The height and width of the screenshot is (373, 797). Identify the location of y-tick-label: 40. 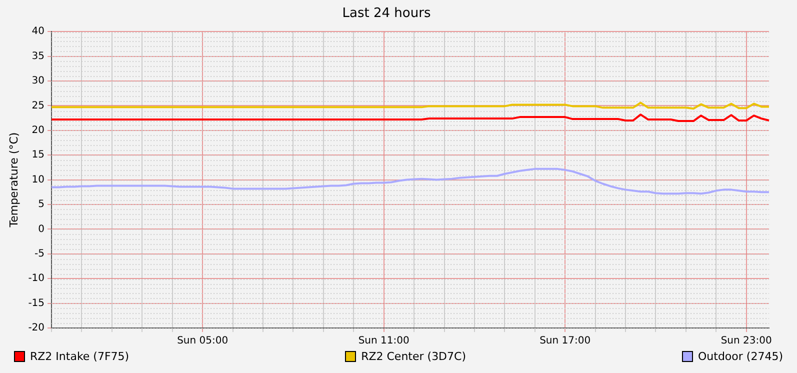
(38, 32).